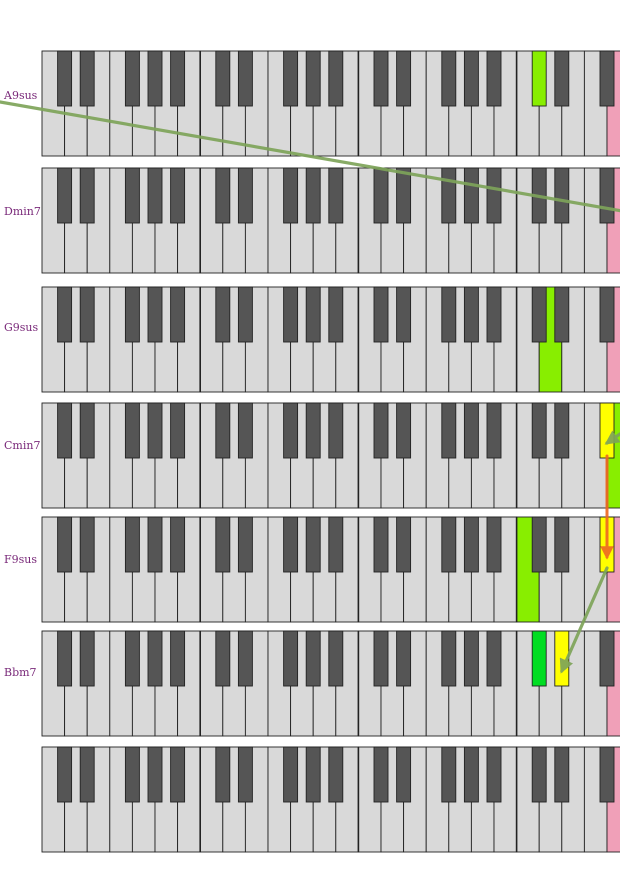 The height and width of the screenshot is (877, 620). Describe the element at coordinates (21, 327) in the screenshot. I see `chord-label: G9sus` at that location.